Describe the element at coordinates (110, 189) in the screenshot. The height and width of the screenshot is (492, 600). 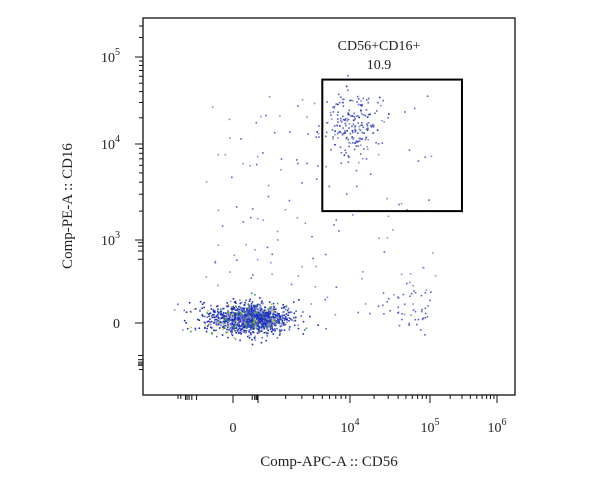
I see `y-axis-tick-labels: 0 103 104 105` at that location.